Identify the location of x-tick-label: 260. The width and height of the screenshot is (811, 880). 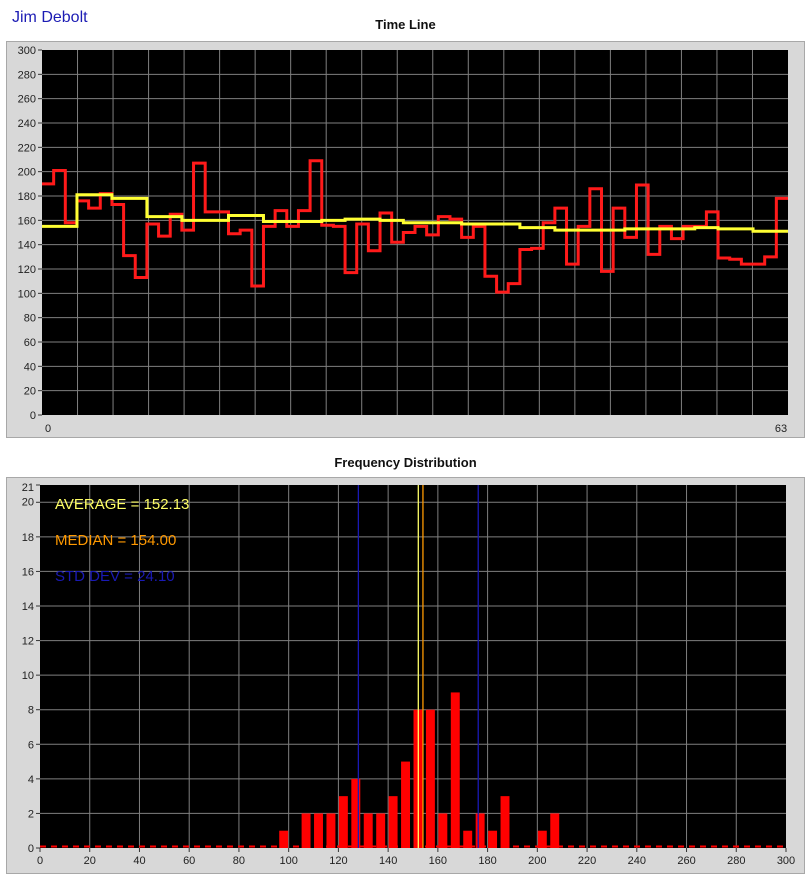
(686, 861).